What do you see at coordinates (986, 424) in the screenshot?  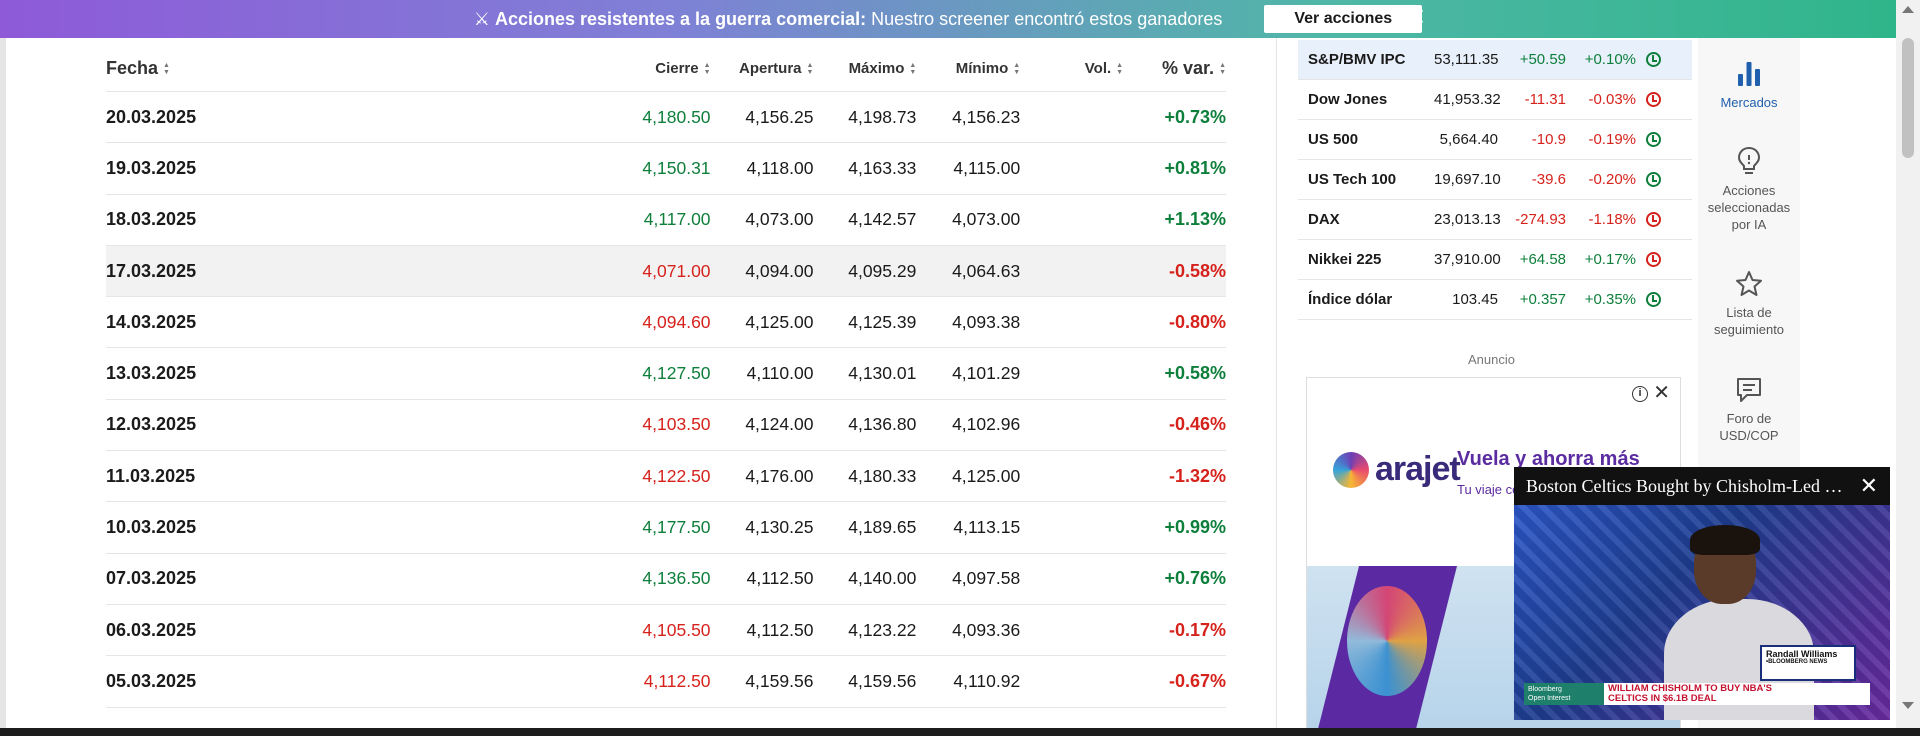 I see `cell-low: 4,102.96` at bounding box center [986, 424].